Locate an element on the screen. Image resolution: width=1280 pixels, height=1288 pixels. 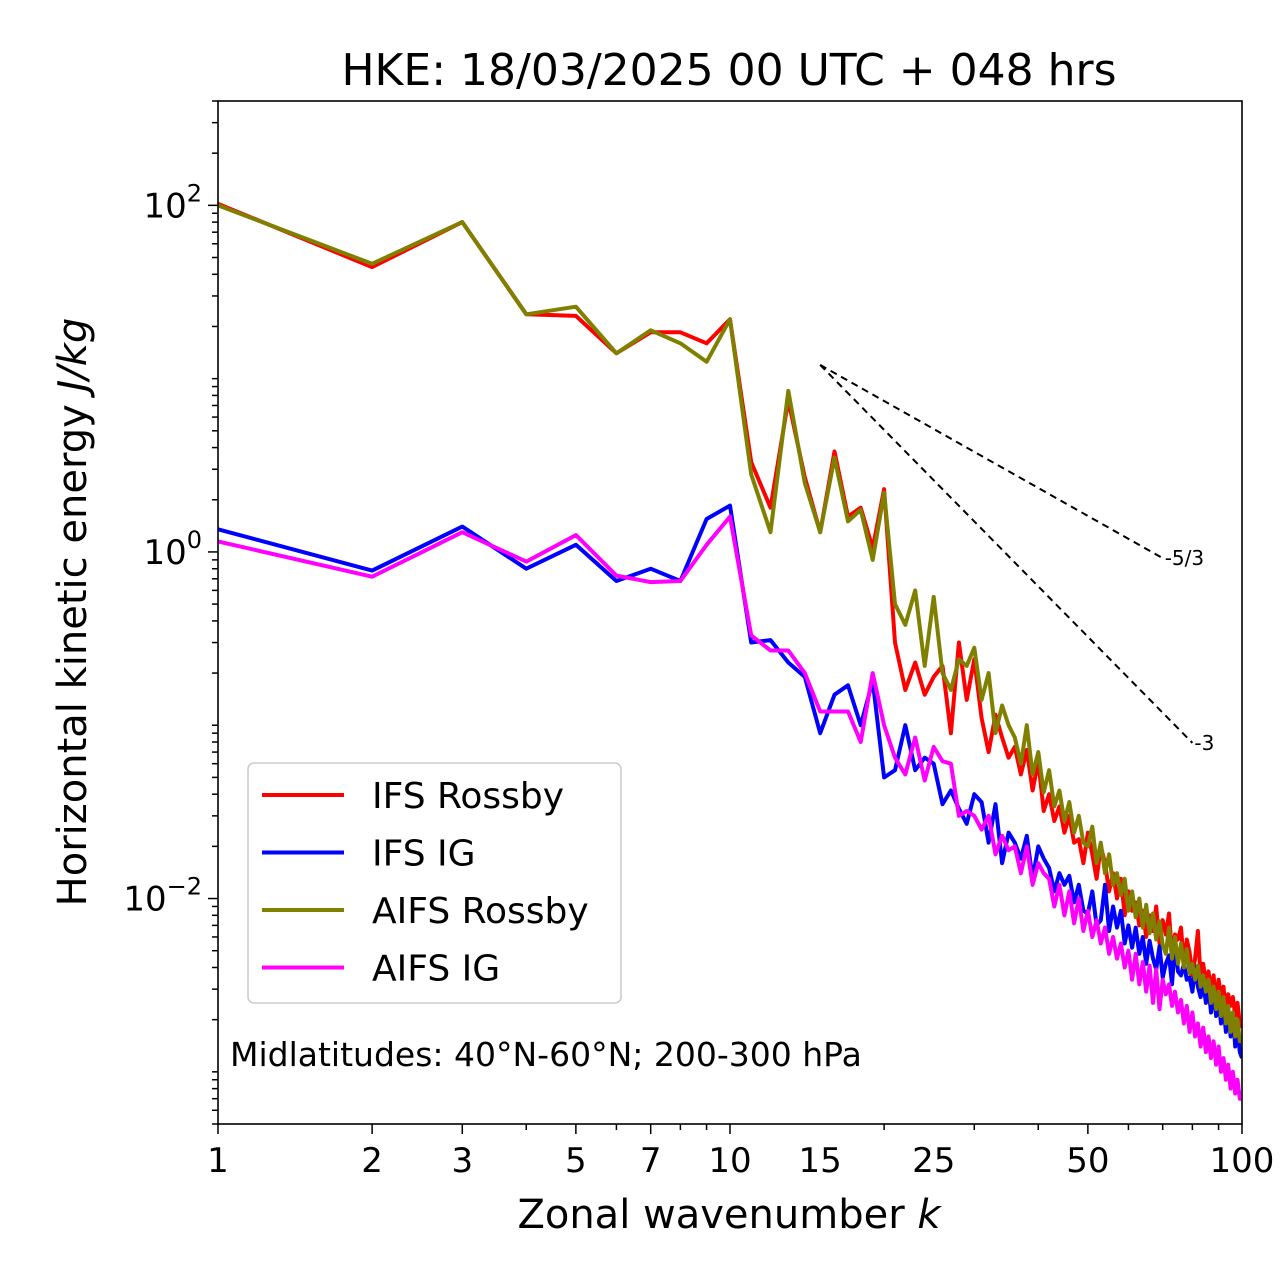
legend-box is located at coordinates (434, 883).